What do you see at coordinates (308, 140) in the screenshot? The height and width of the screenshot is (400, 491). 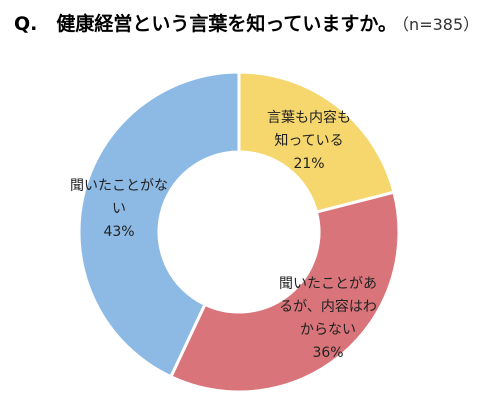 I see `slice-category-label-1: 知っている` at bounding box center [308, 140].